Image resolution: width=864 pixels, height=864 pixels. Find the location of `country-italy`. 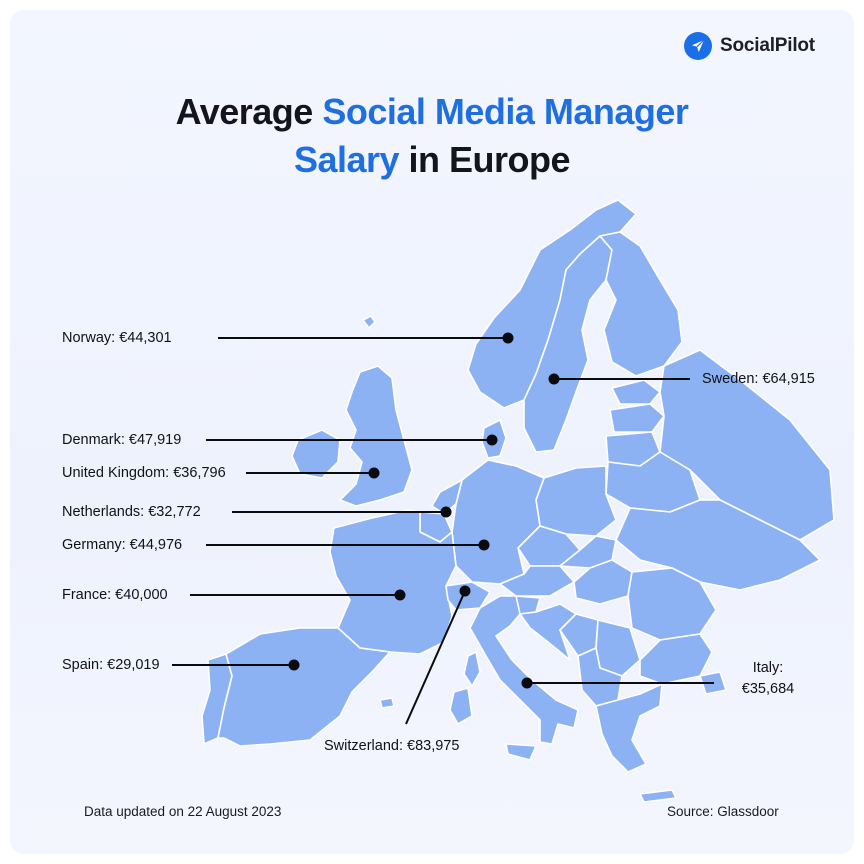

country-italy is located at coordinates (524, 670).